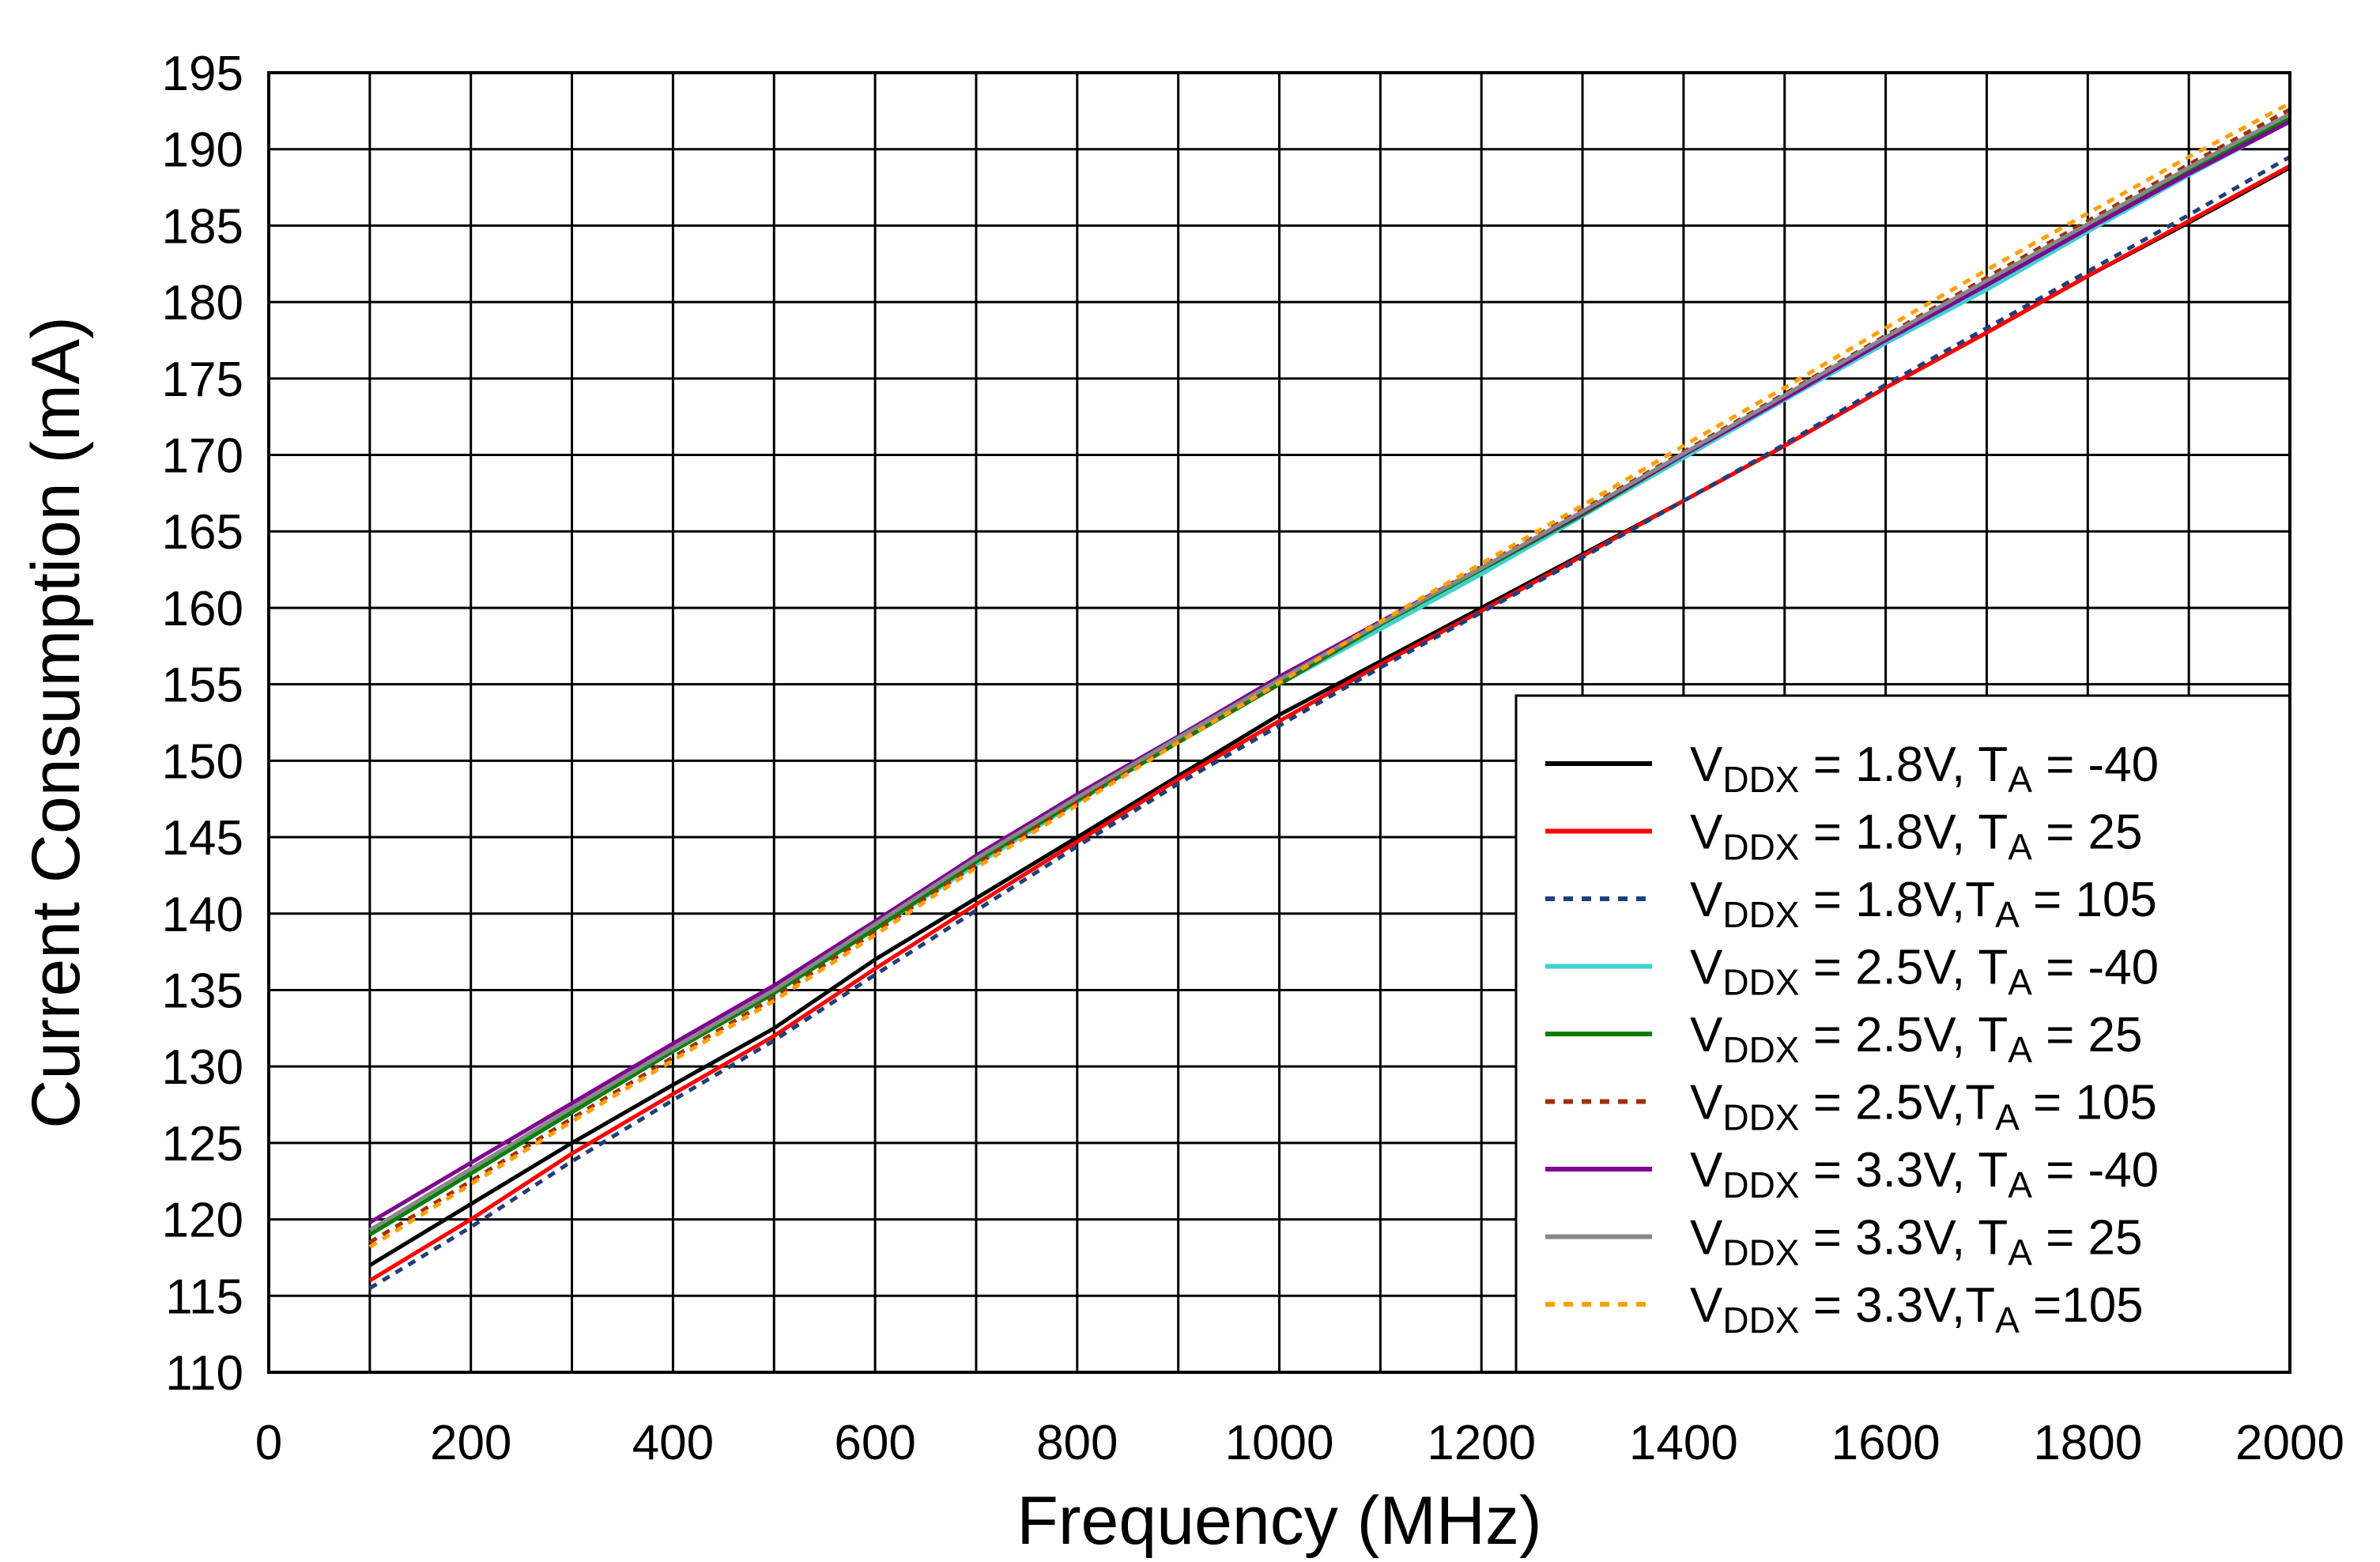 The image size is (2380, 1562). Describe the element at coordinates (203, 1067) in the screenshot. I see `y-tick-label: 130` at that location.